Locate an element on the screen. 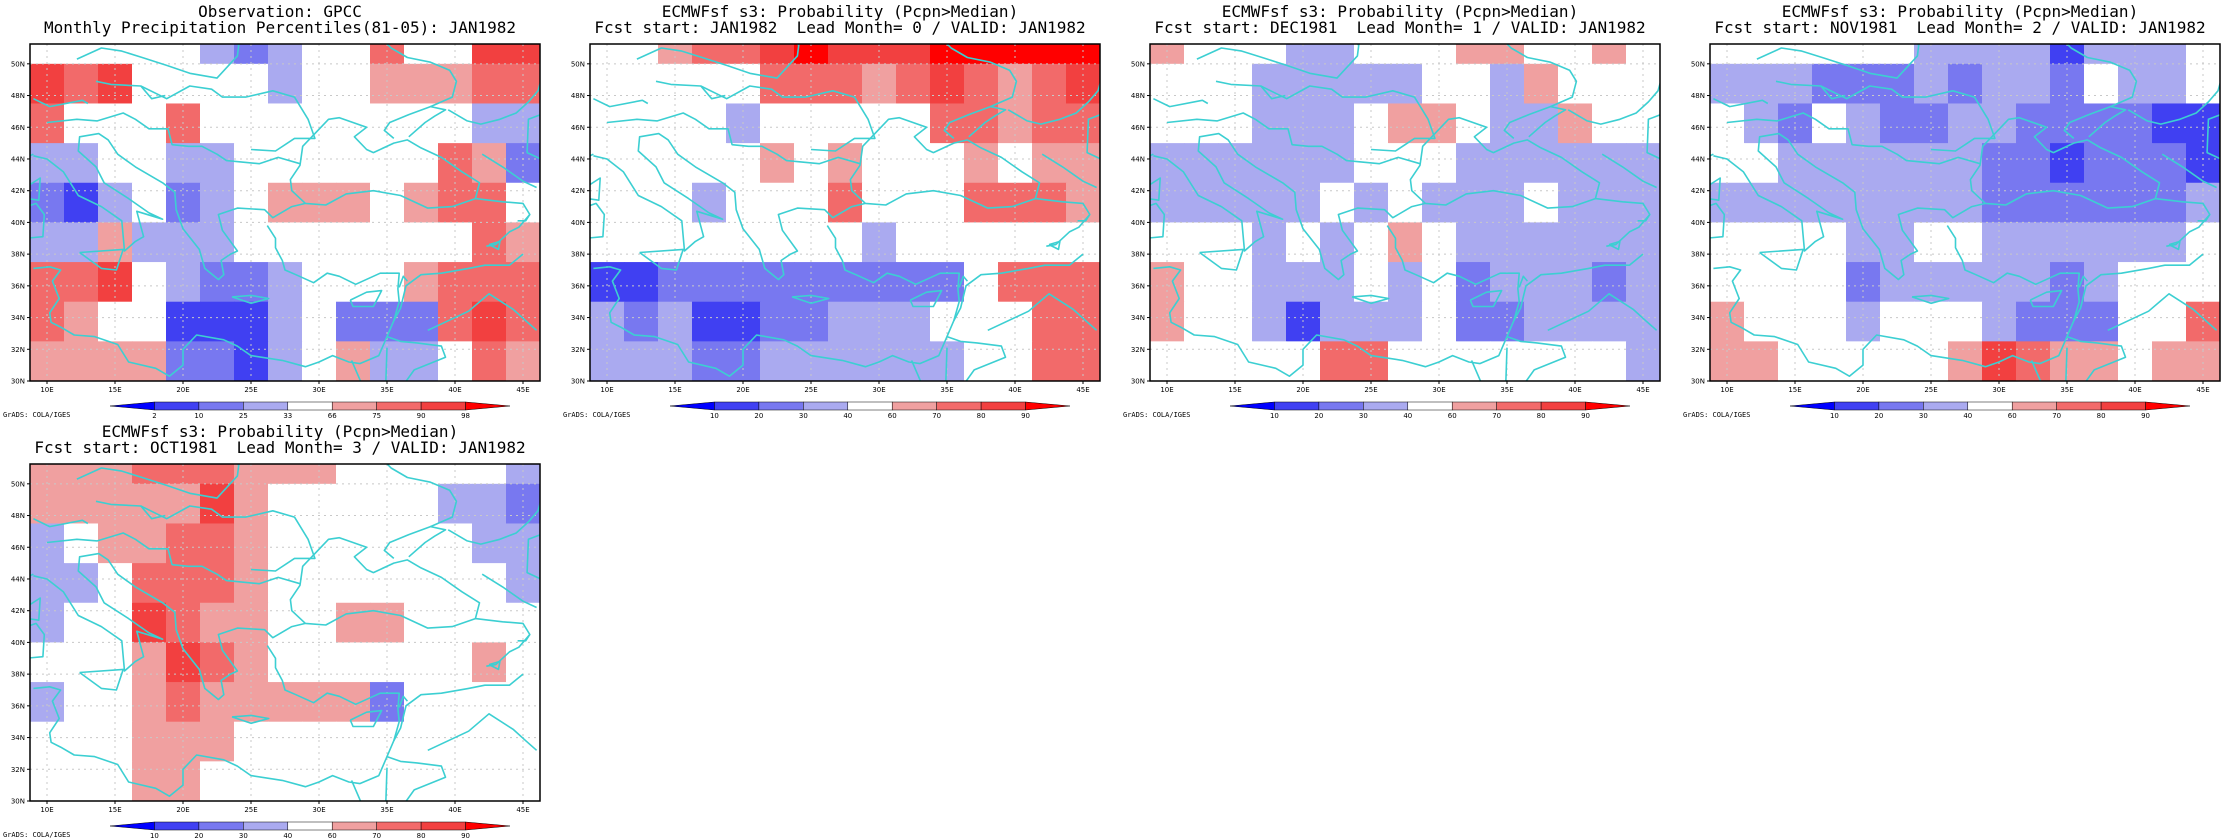 This screenshot has width=2240, height=840. y-tick-label: 32N is located at coordinates (18, 770).